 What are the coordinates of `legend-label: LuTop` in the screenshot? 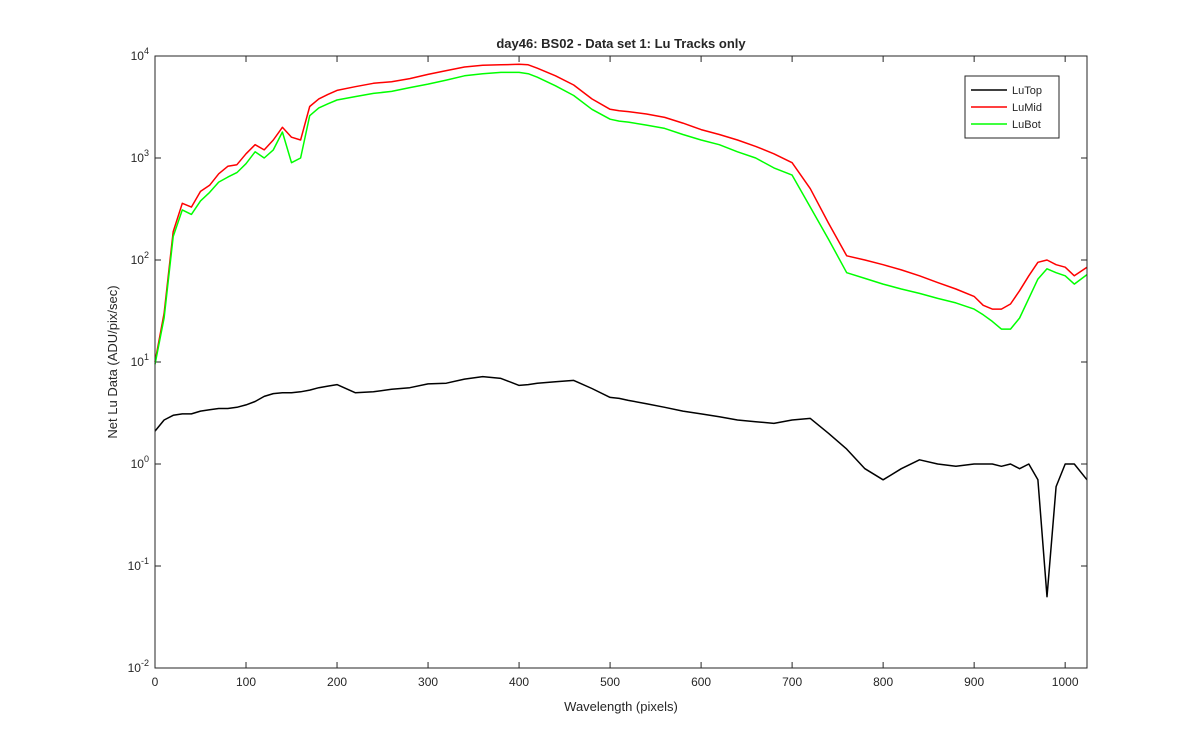 It's located at (1027, 91).